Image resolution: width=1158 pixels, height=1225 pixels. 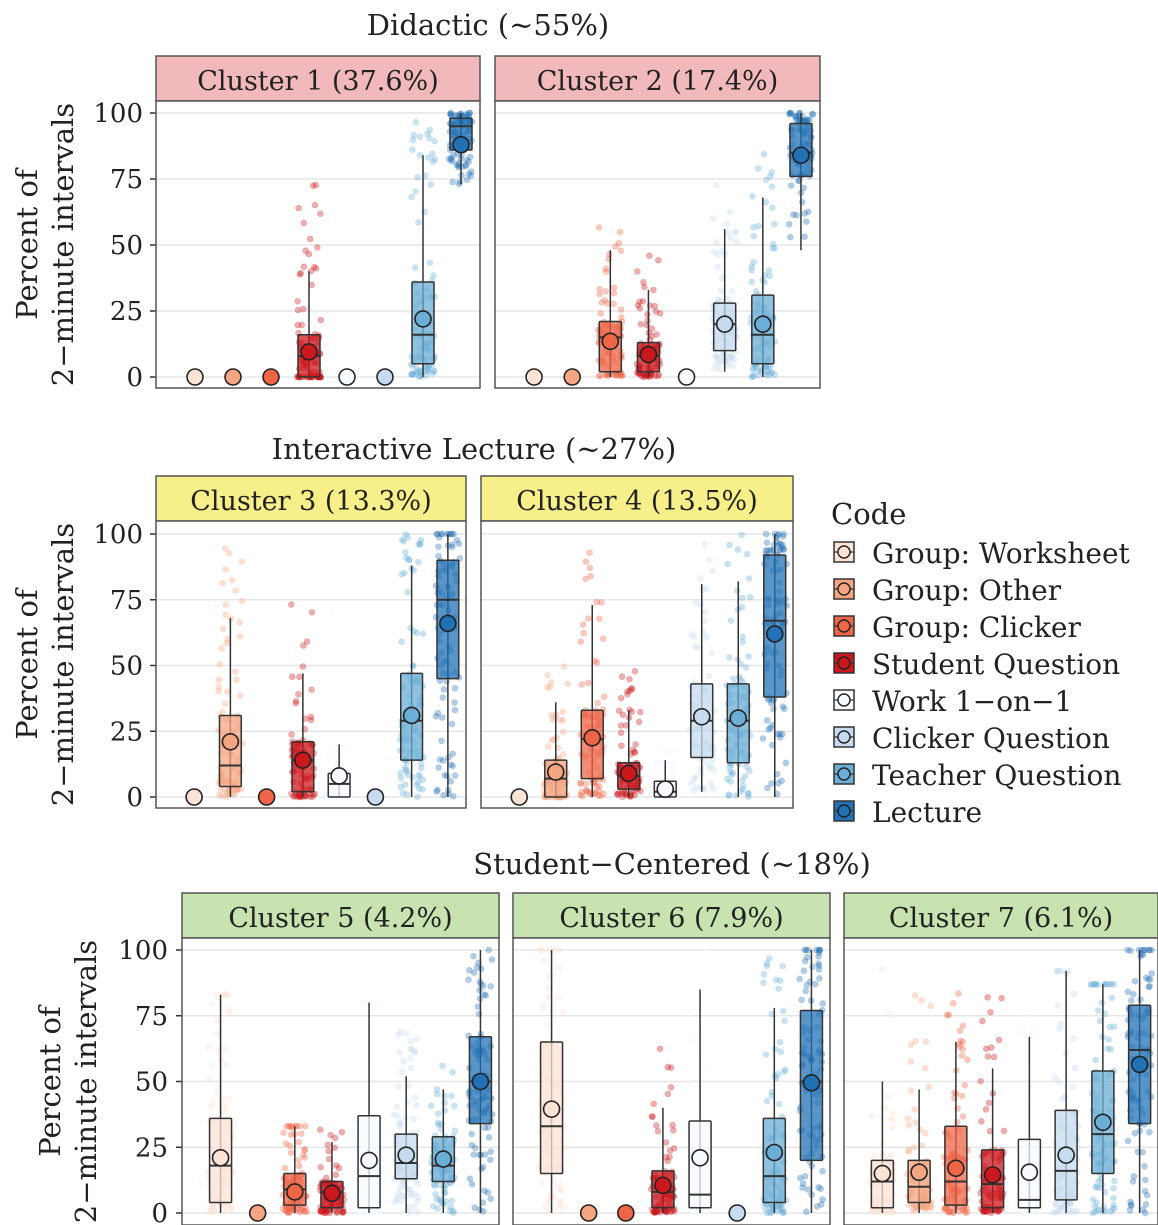 I want to click on facet-panel: Cluster 2 (17.4%), so click(x=657, y=222).